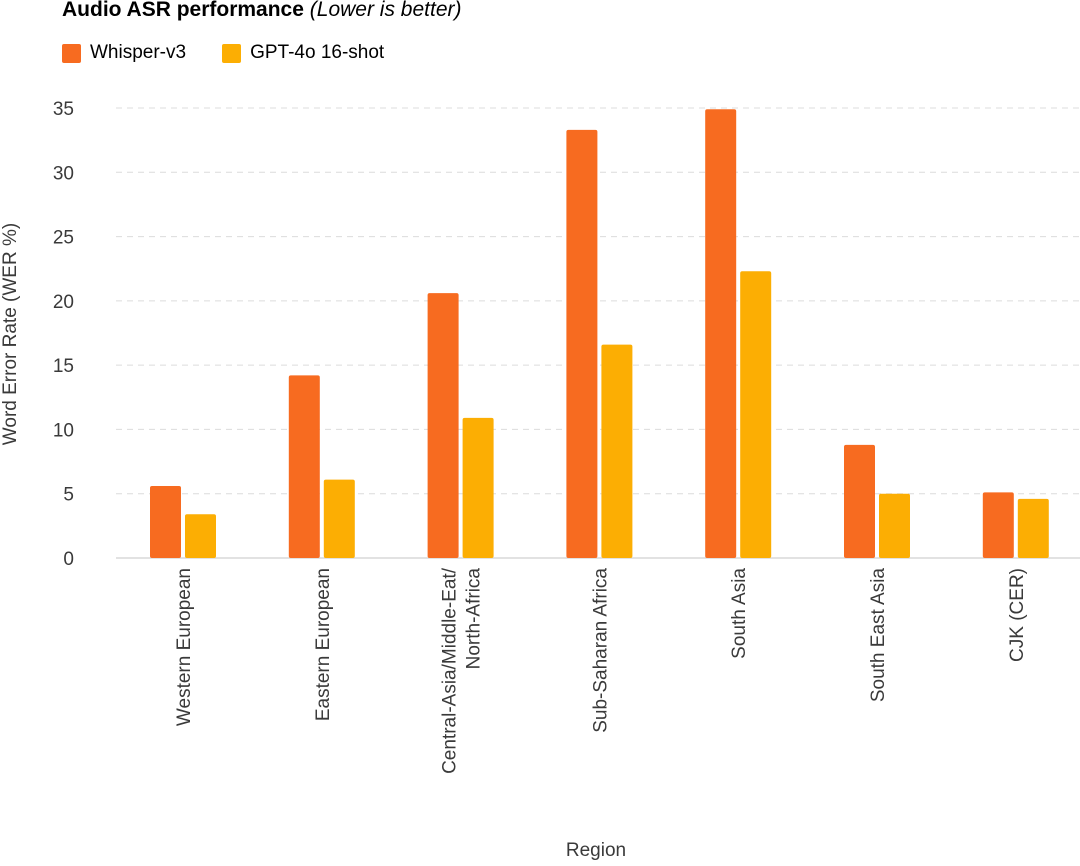 The width and height of the screenshot is (1080, 866). Describe the element at coordinates (63, 109) in the screenshot. I see `y-tick-label: 35` at that location.